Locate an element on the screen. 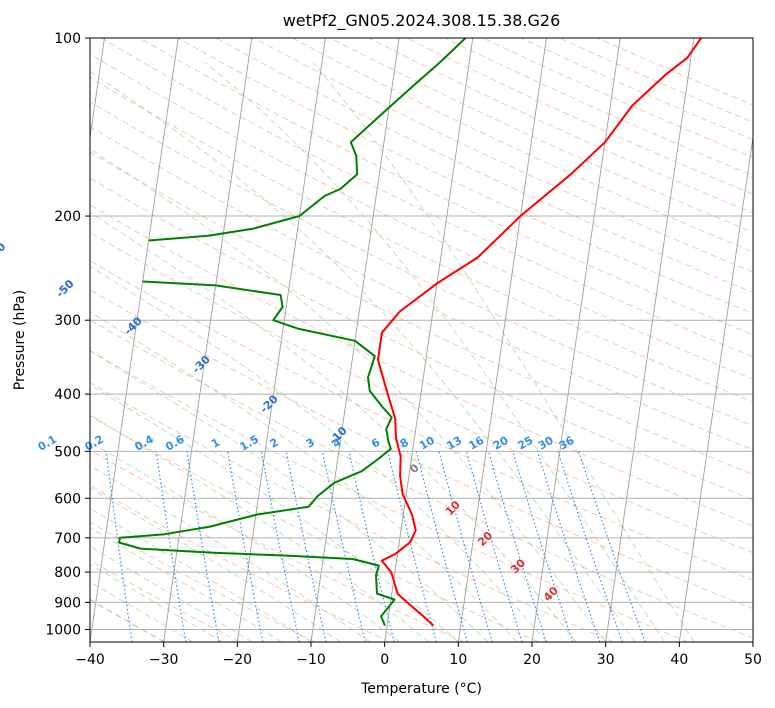  y-tick-label: 500 is located at coordinates (67, 452).